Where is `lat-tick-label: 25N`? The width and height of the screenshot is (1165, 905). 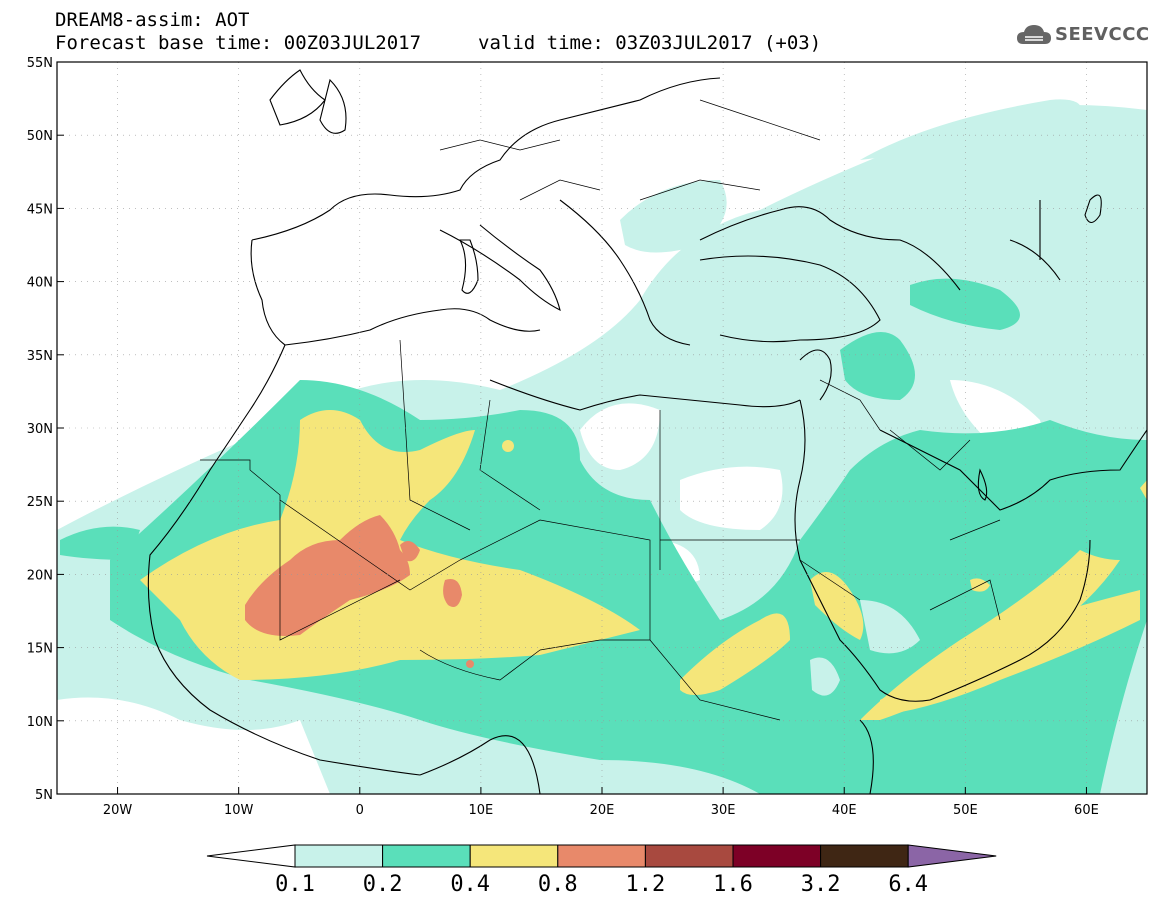 lat-tick-label: 25N is located at coordinates (40, 502).